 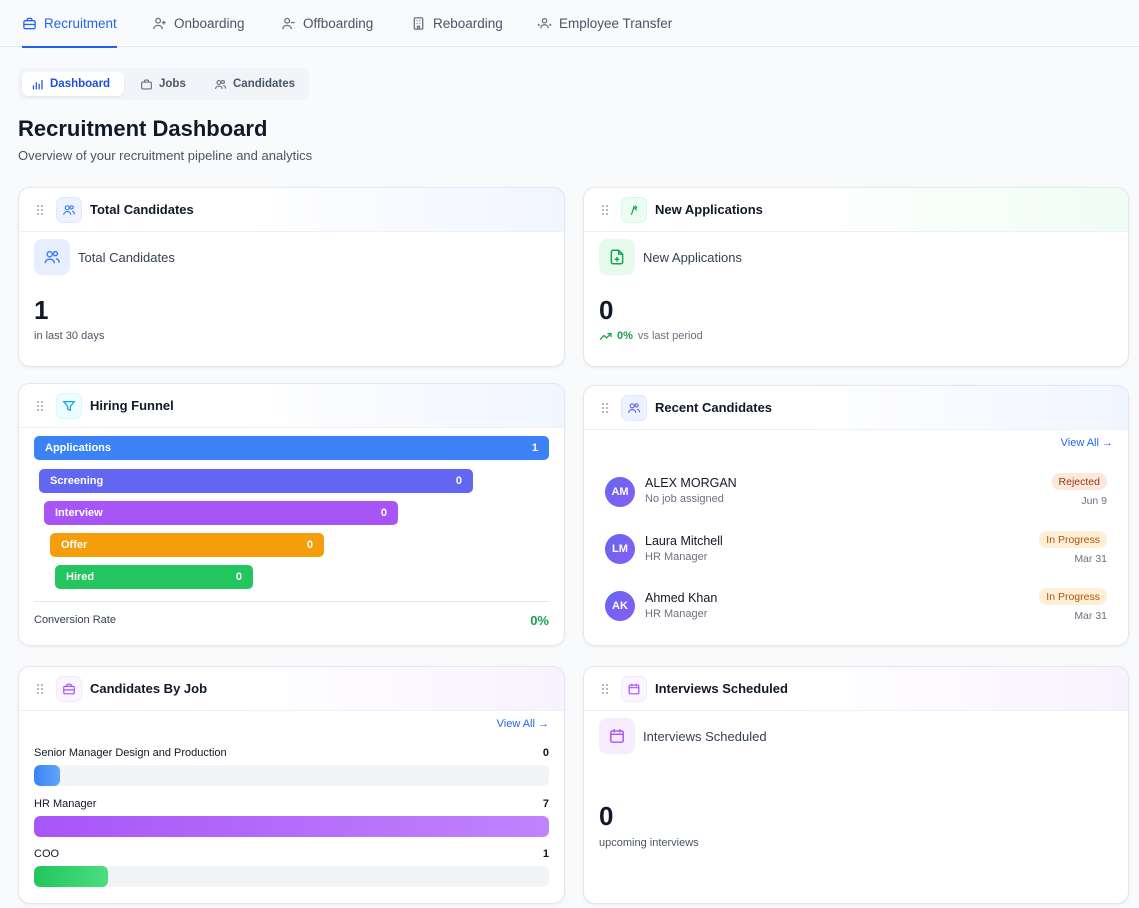 I want to click on tab-recruitment: Recruitment, so click(x=69, y=24).